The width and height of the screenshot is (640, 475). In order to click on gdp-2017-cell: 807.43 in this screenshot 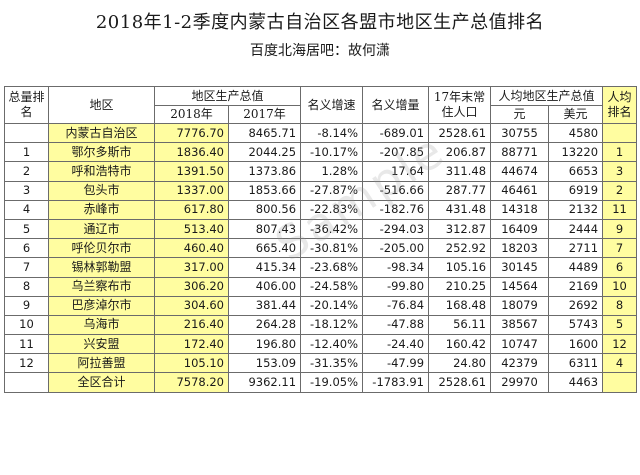, I will do `click(264, 229)`.